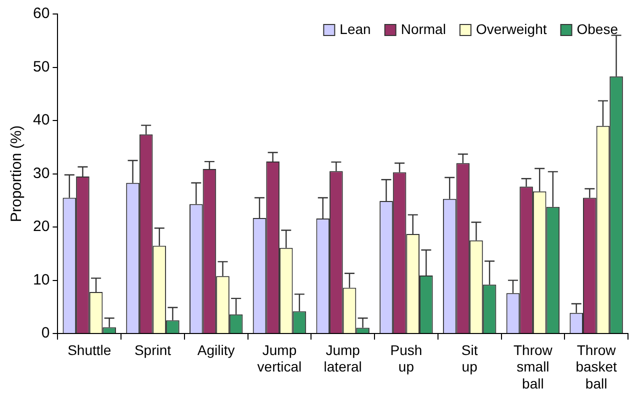 This screenshot has height=400, width=632. I want to click on x-tick-label: Throw small ball, so click(533, 367).